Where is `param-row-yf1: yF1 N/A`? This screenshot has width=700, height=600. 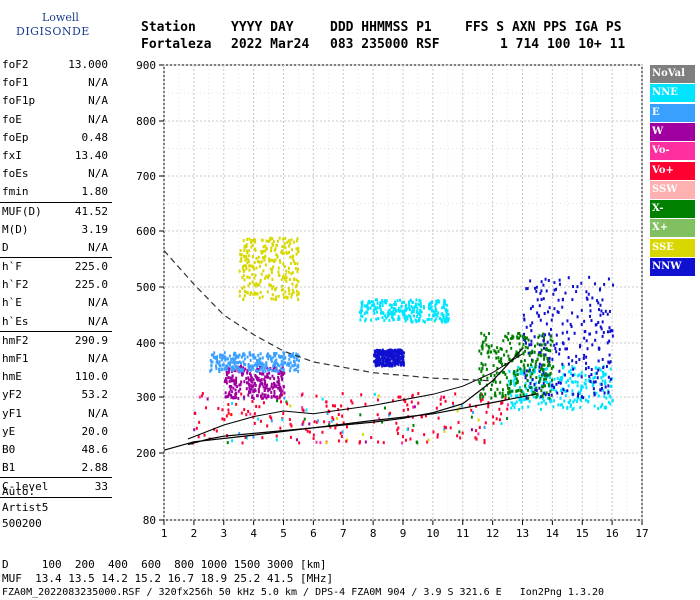
param-row-yf1: yF1 N/A is located at coordinates (56, 414).